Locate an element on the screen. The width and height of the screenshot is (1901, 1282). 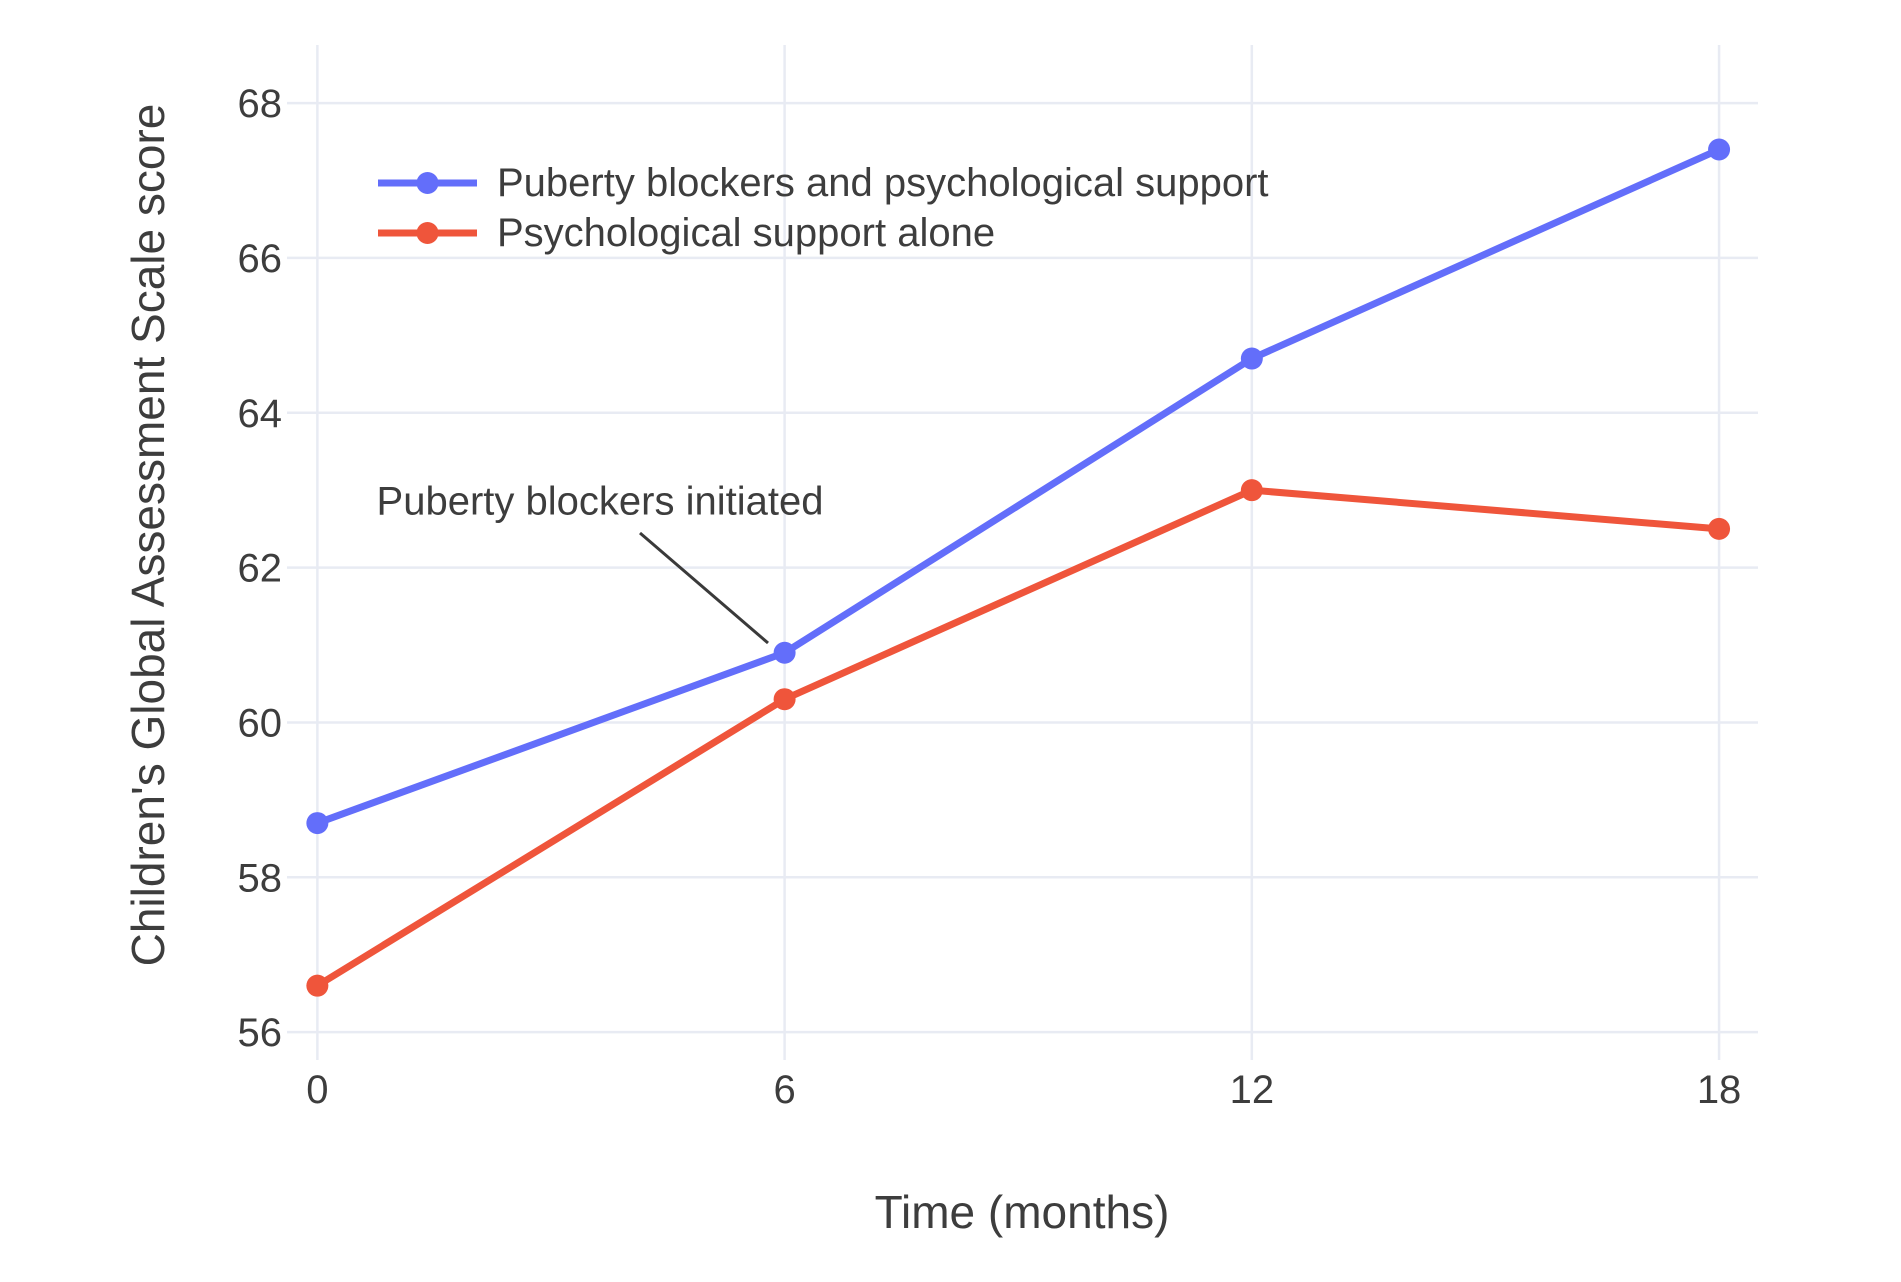
x-tick-label: 18 is located at coordinates (1719, 1090).